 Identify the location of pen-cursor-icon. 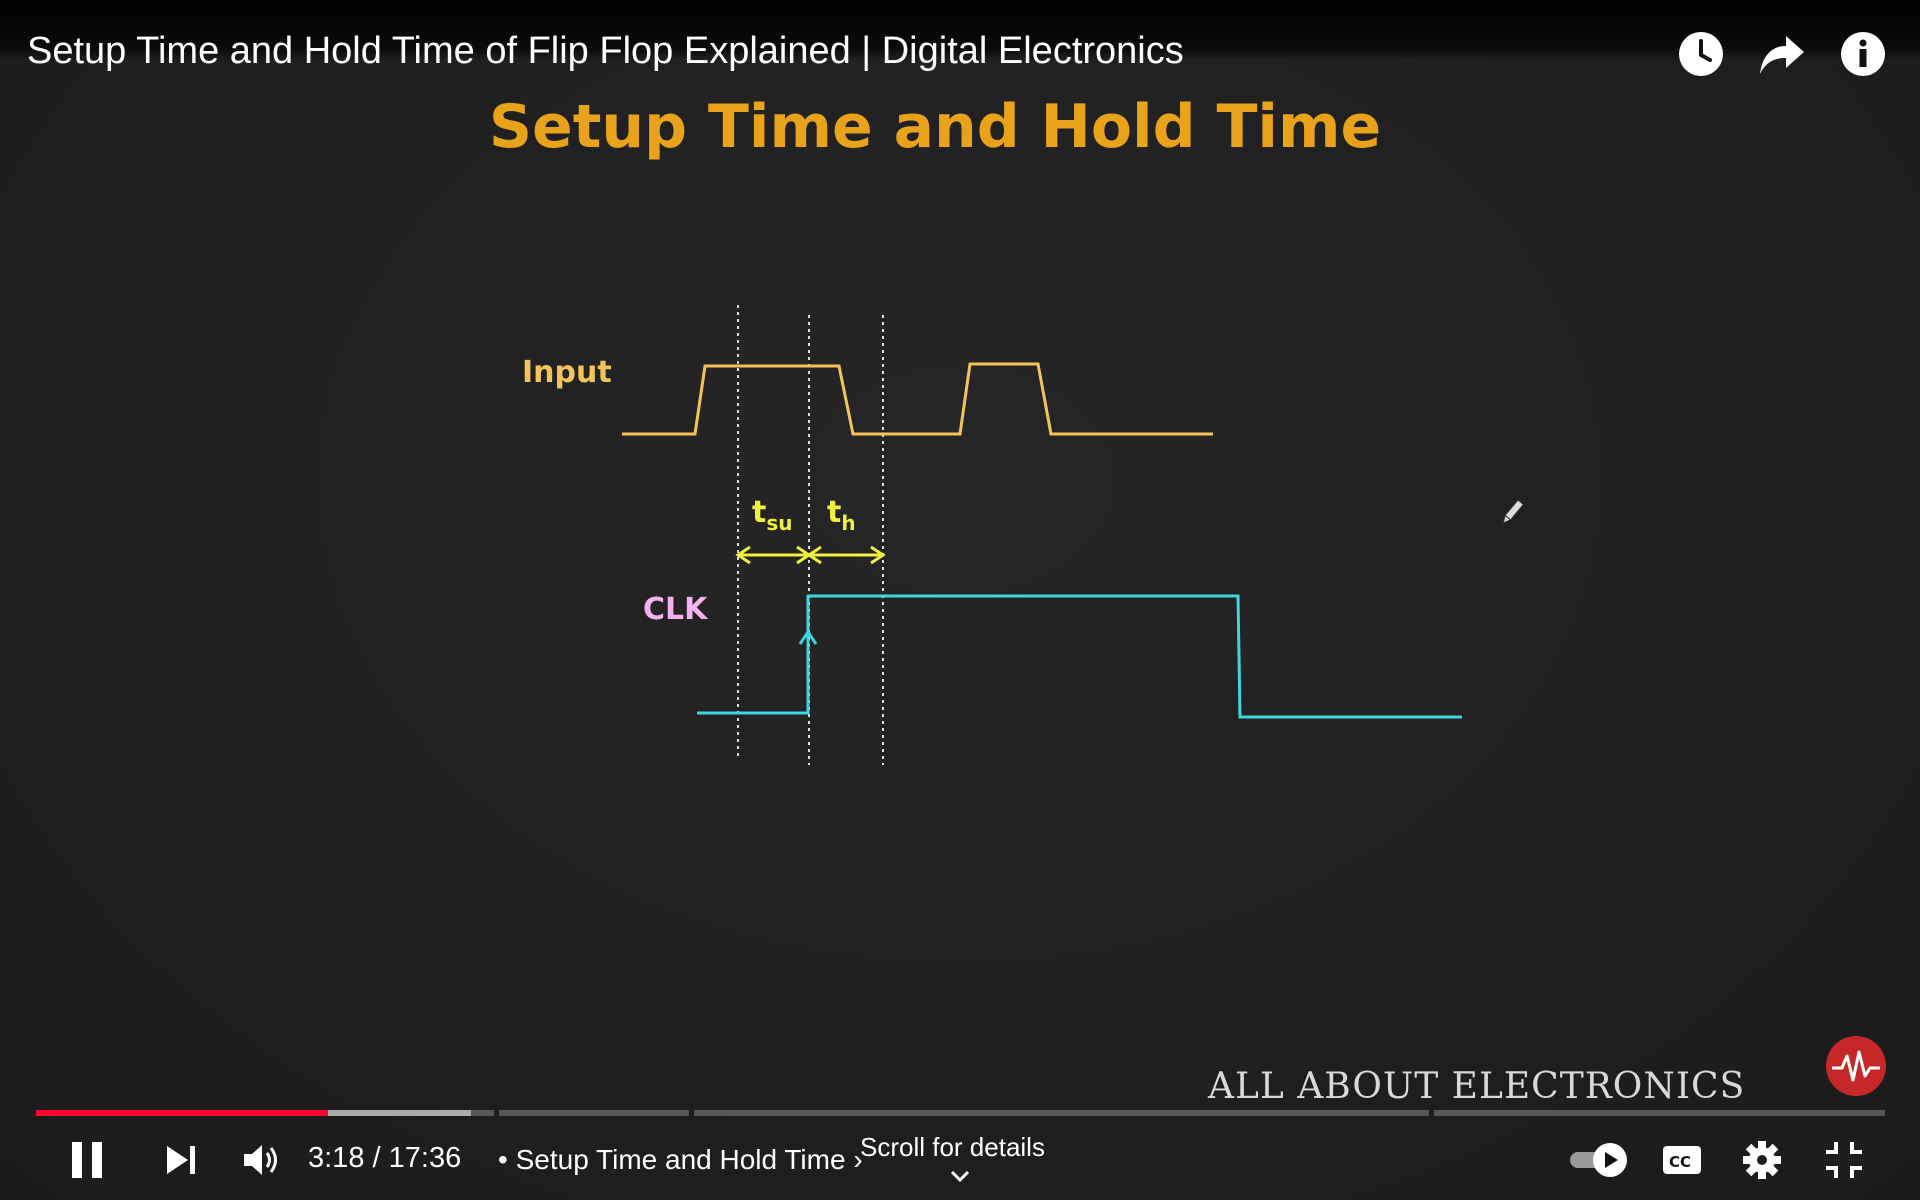
(1513, 511).